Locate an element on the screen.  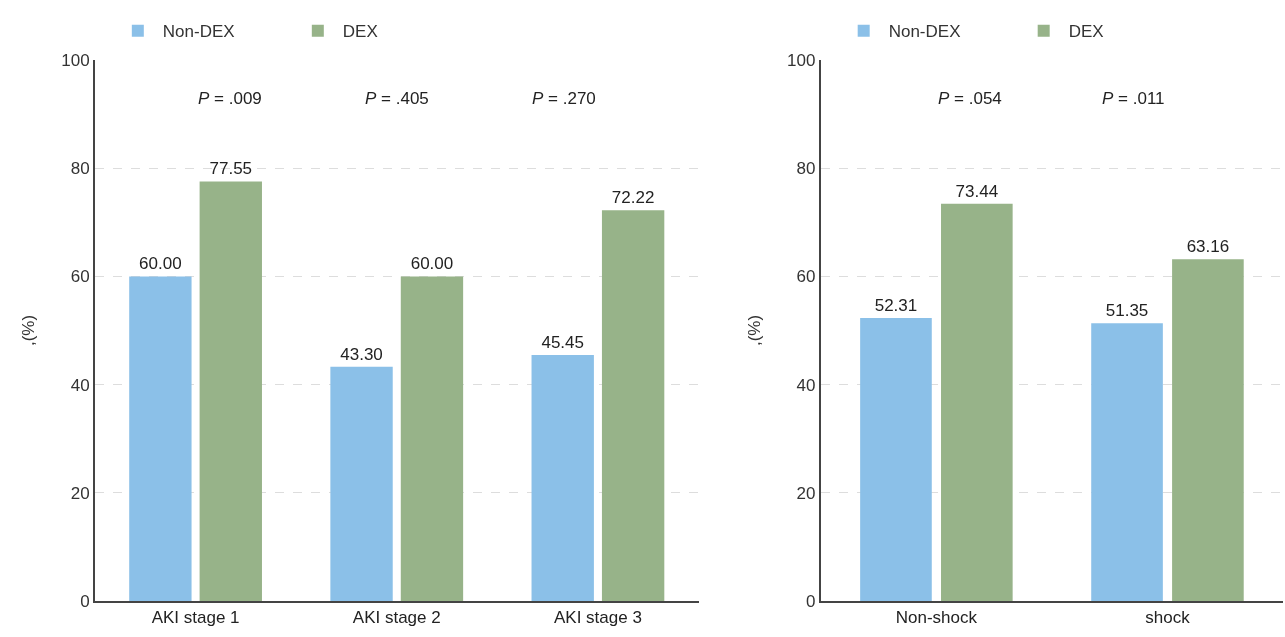
data-label: 45.45 is located at coordinates (562, 343).